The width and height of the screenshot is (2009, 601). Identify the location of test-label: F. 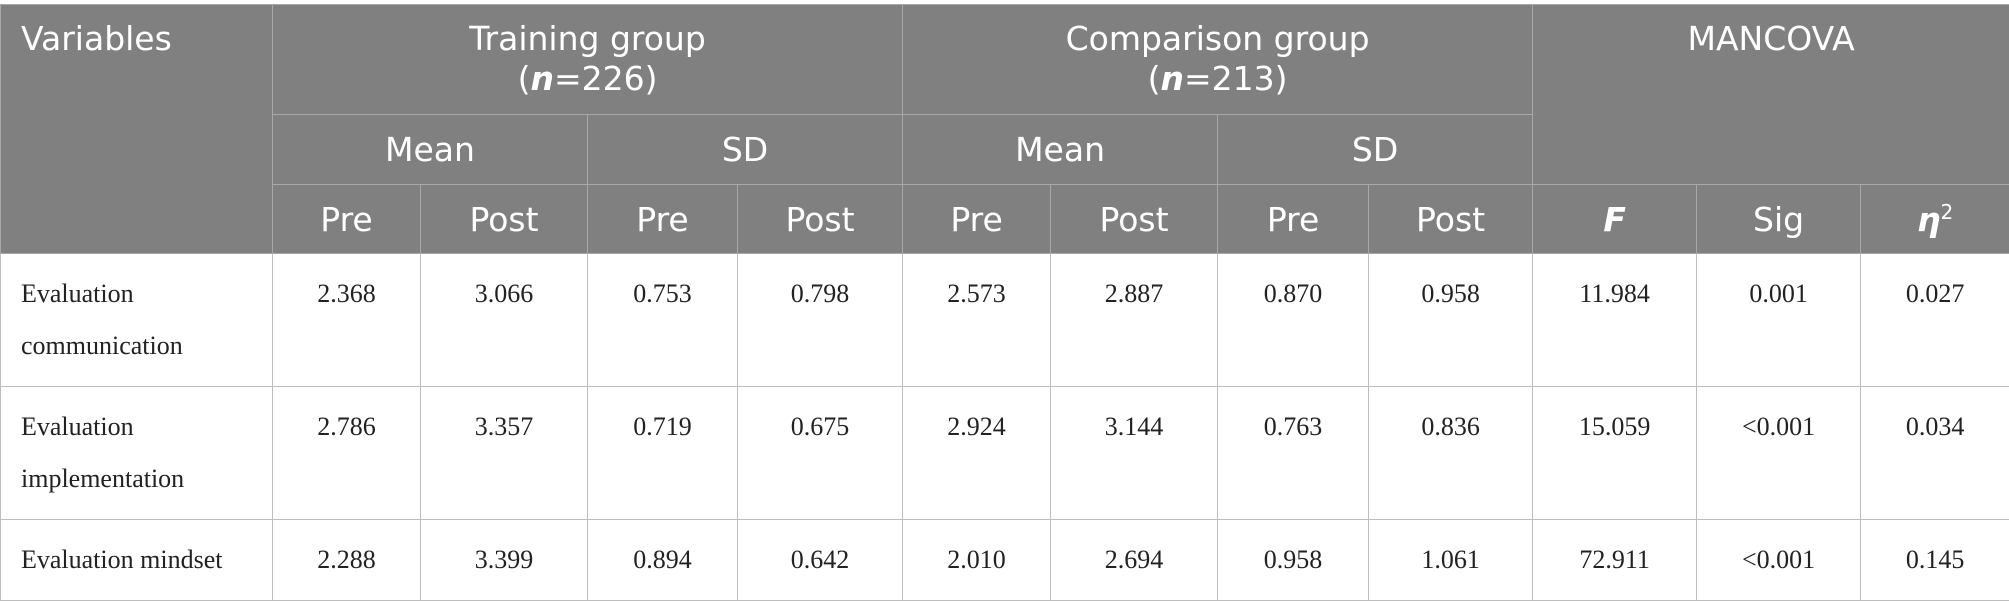
(1614, 219).